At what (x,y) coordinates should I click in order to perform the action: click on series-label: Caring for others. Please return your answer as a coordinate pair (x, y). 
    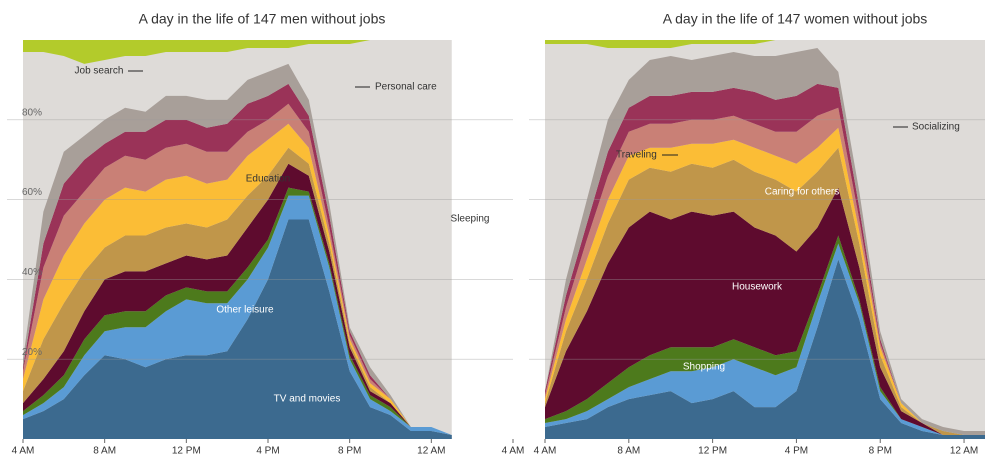
    Looking at the image, I should click on (802, 192).